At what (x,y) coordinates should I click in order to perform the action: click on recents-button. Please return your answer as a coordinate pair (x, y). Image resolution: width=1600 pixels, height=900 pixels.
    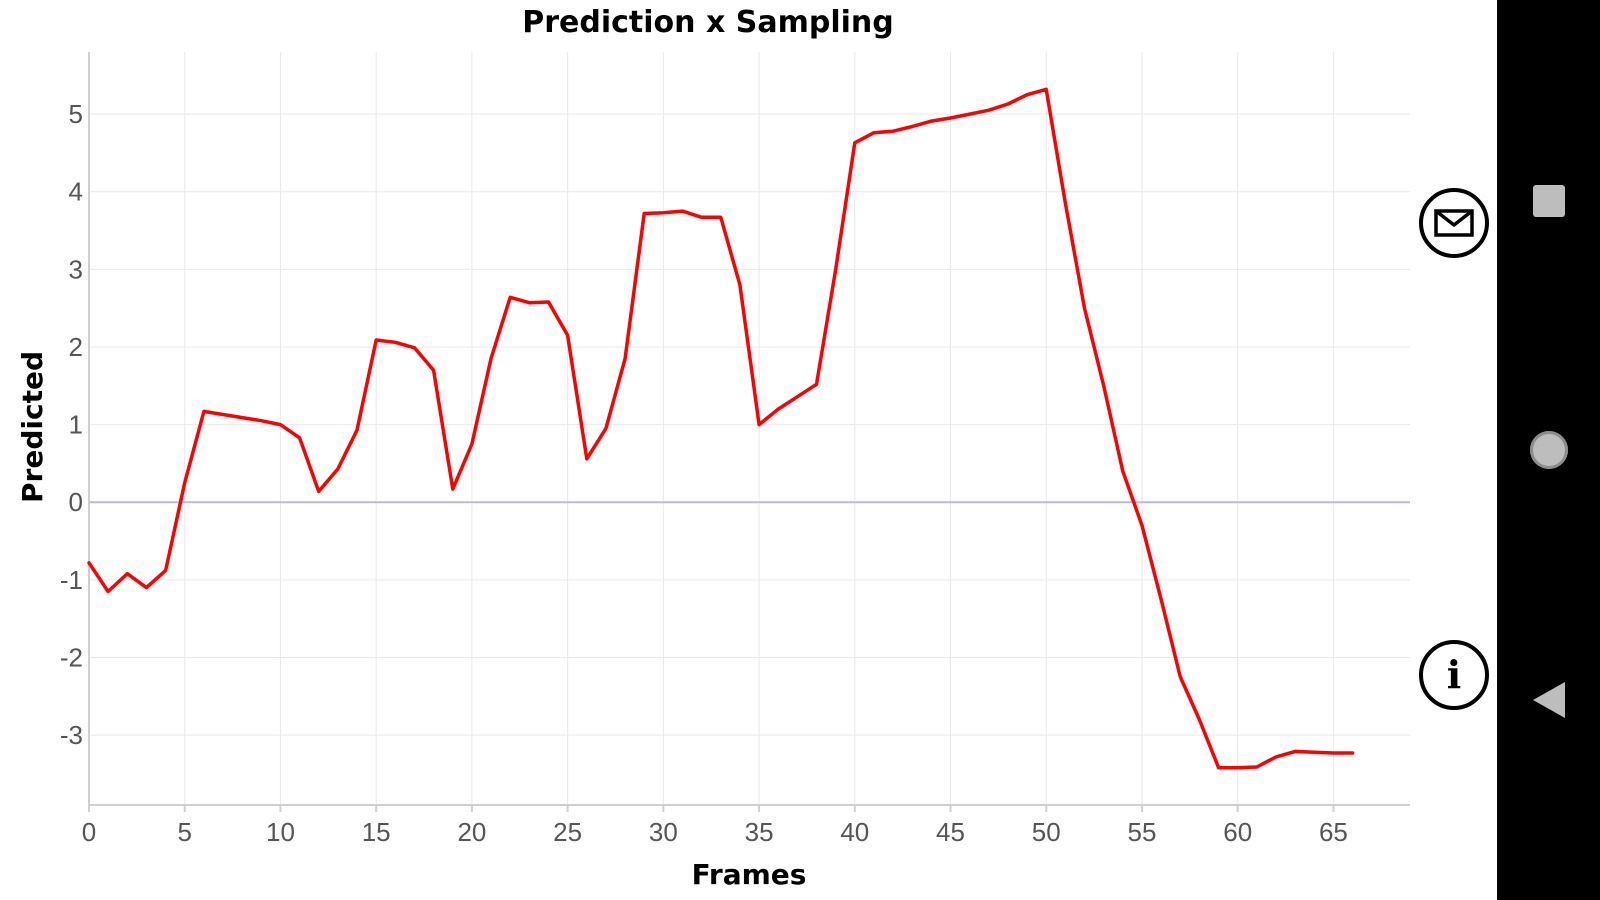
    Looking at the image, I should click on (1548, 201).